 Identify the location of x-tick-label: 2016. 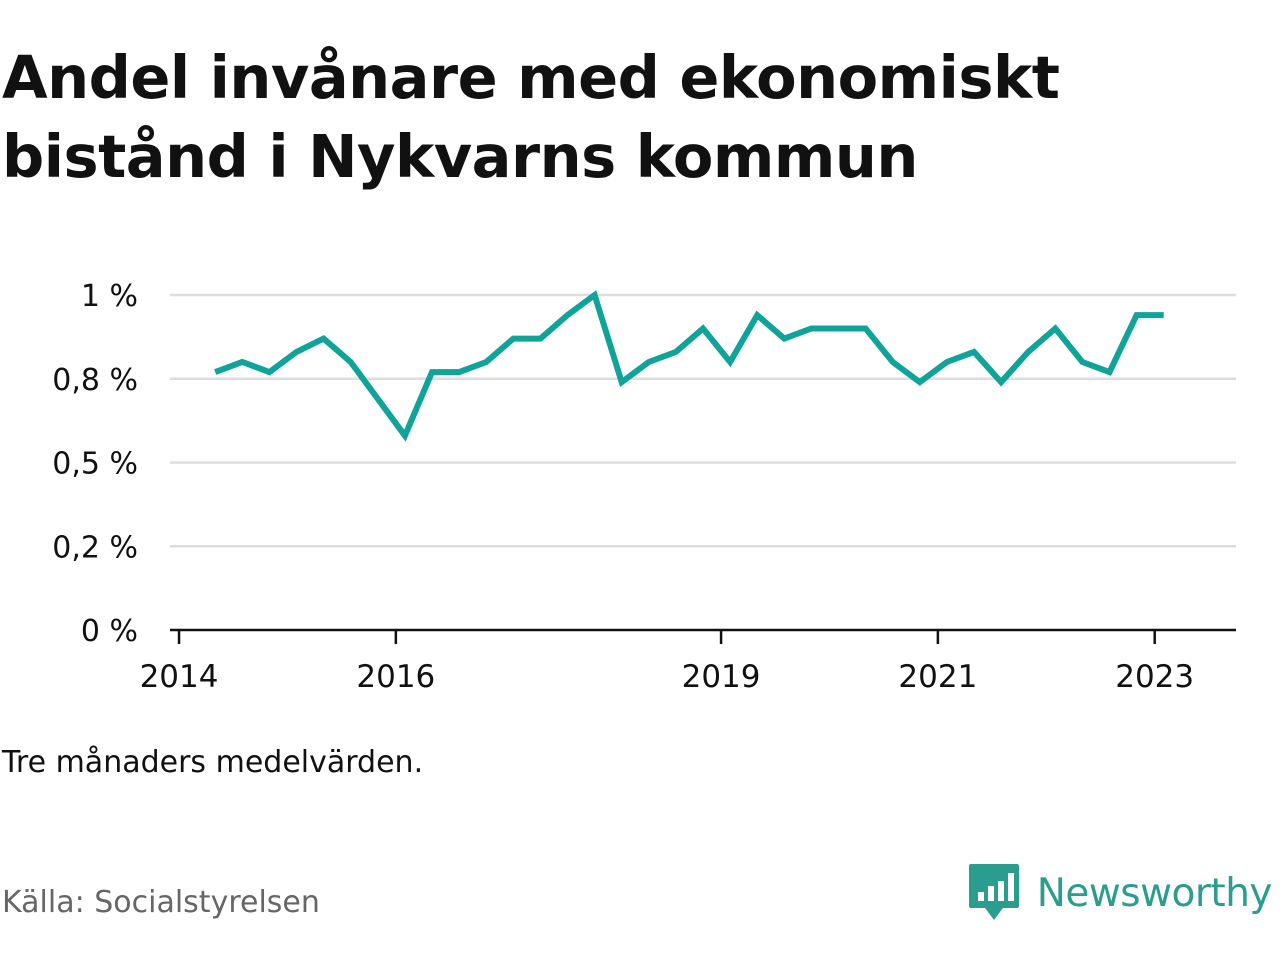
(395, 677).